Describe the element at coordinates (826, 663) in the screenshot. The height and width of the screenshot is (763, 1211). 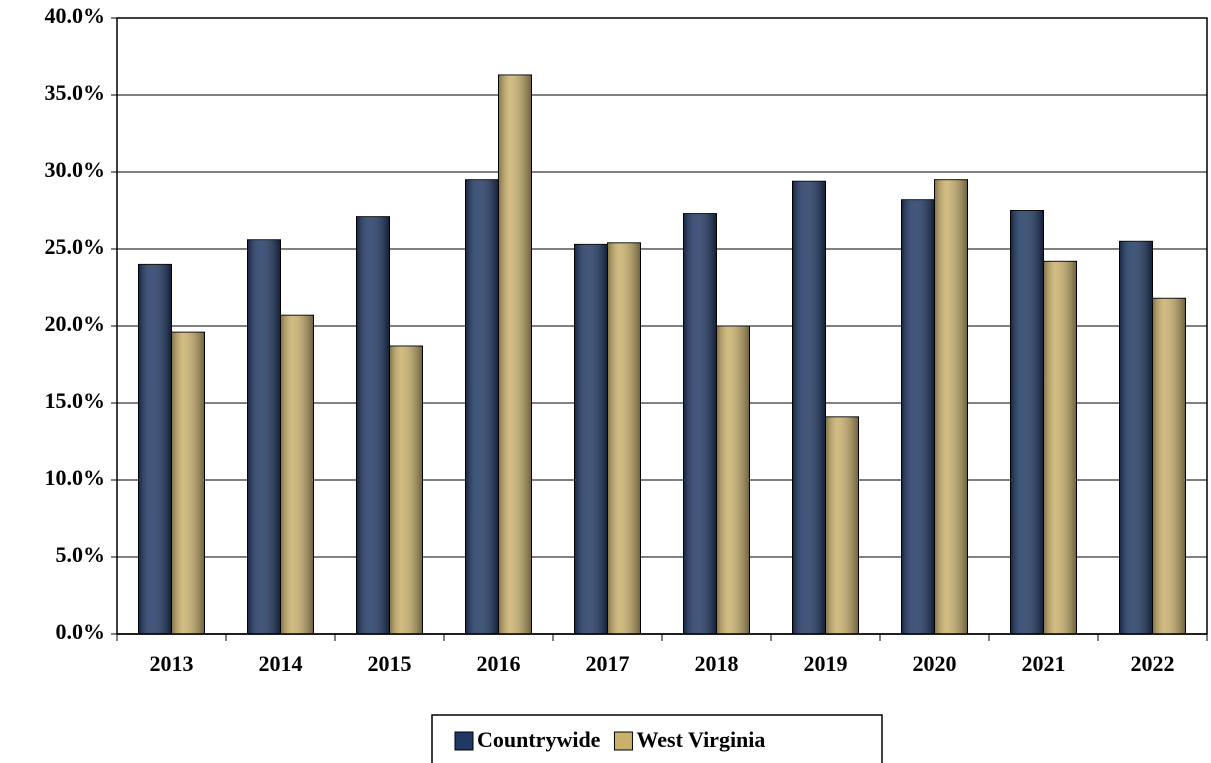
I see `x-tick-label: 2019` at that location.